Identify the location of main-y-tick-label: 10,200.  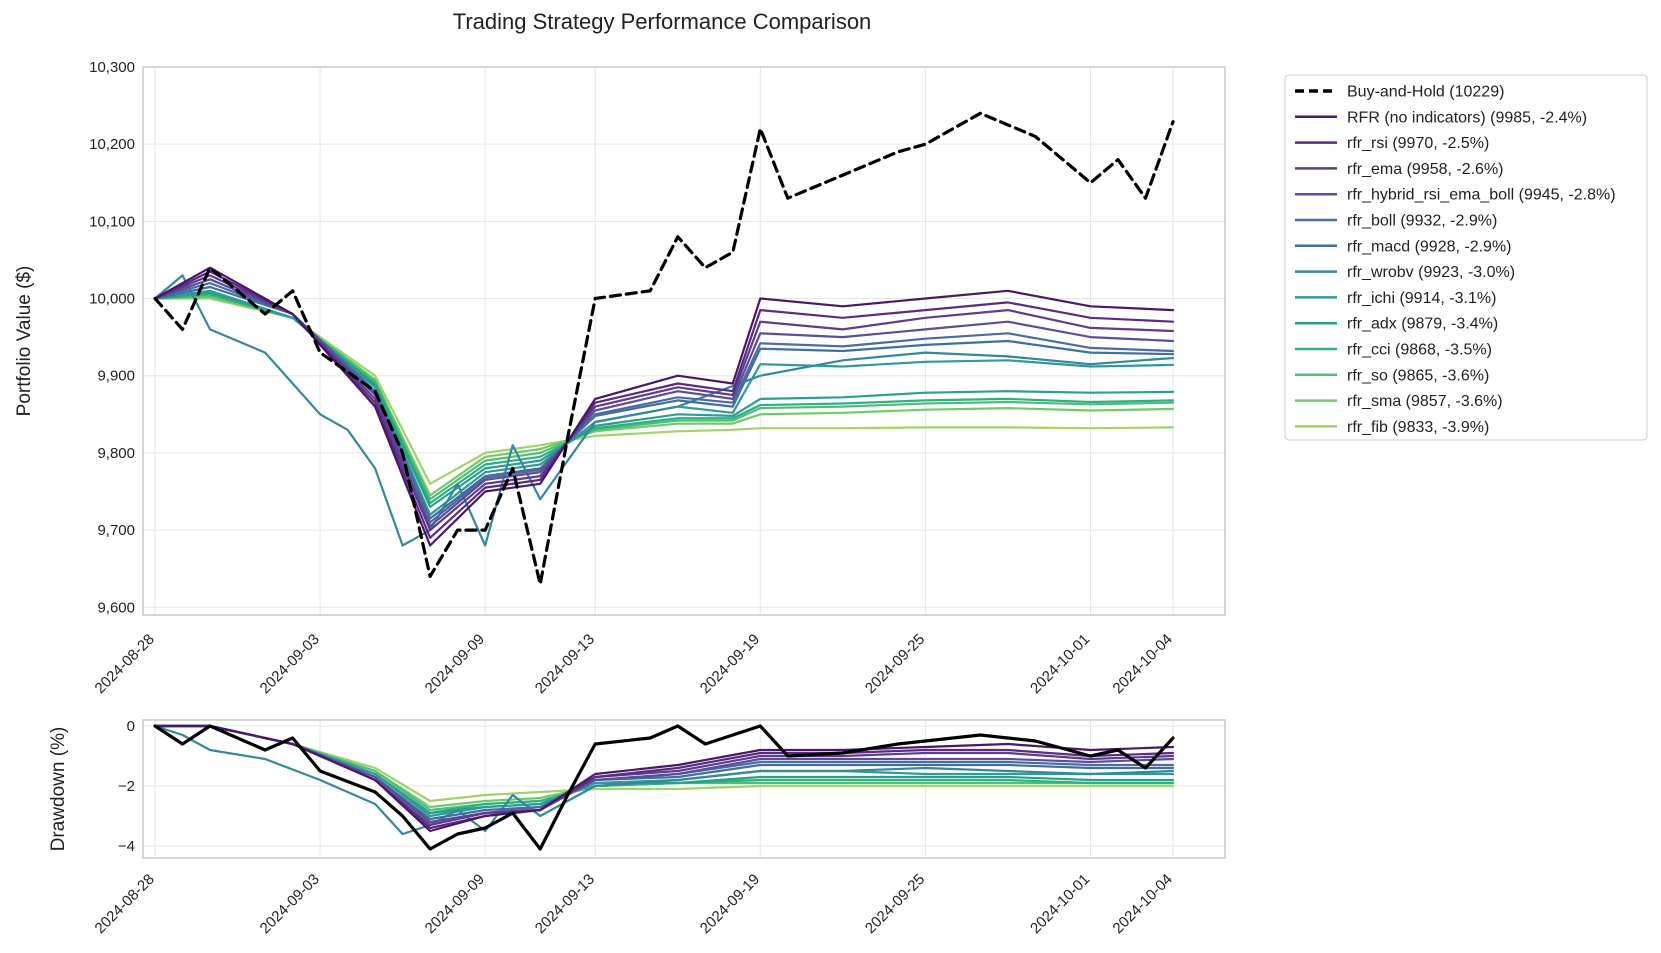
(112, 144).